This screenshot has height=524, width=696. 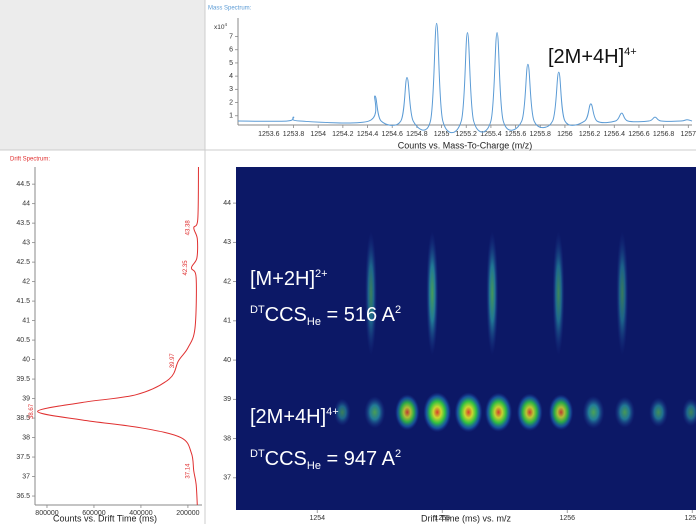 I want to click on y-tick-label: 37.5, so click(x=23, y=457).